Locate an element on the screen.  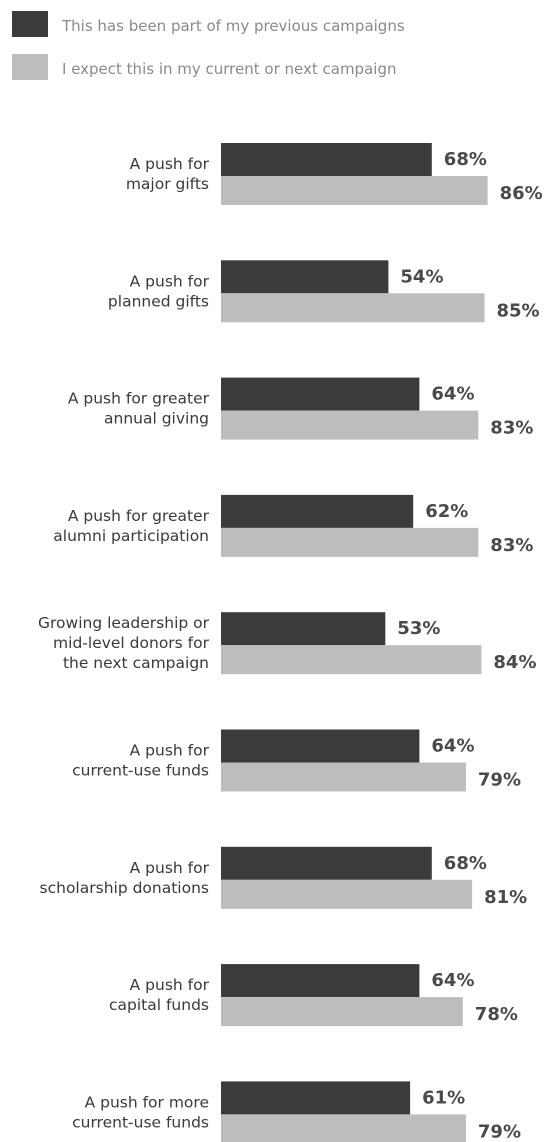
value-label-expected: 84% is located at coordinates (514, 662).